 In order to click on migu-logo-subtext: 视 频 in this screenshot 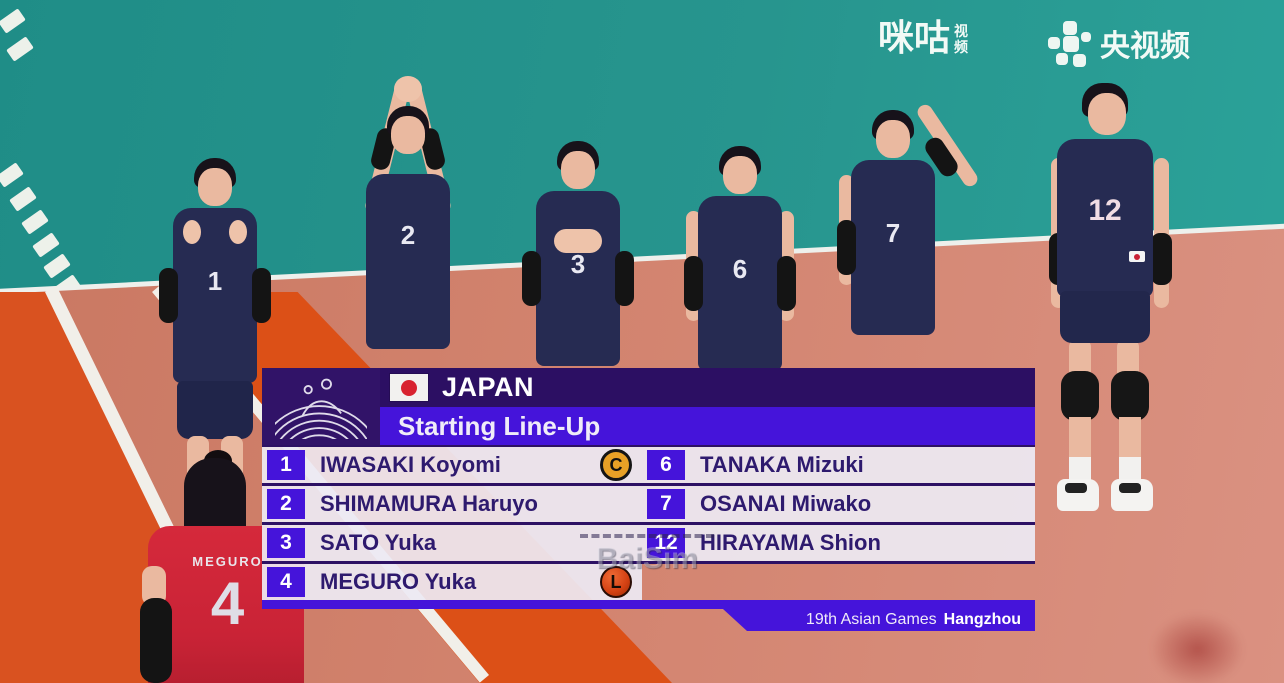, I will do `click(961, 39)`.